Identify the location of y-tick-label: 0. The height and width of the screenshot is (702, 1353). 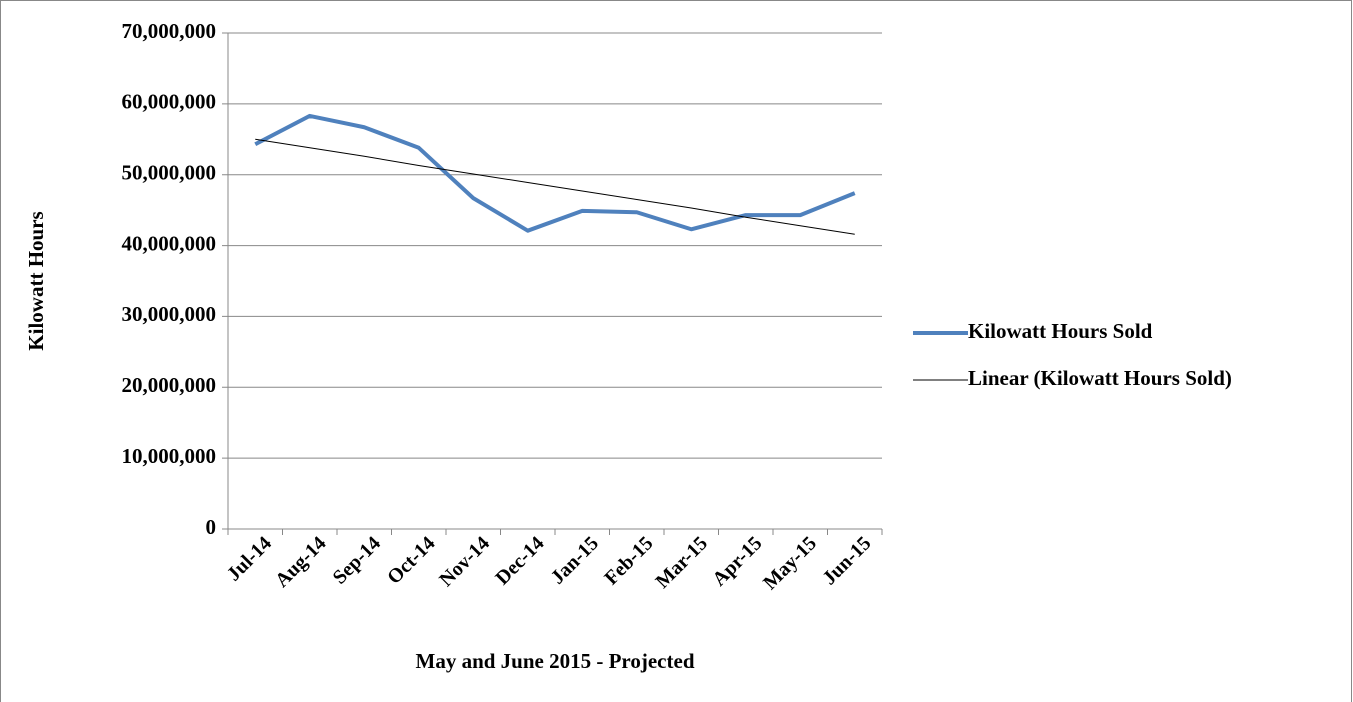
(211, 527).